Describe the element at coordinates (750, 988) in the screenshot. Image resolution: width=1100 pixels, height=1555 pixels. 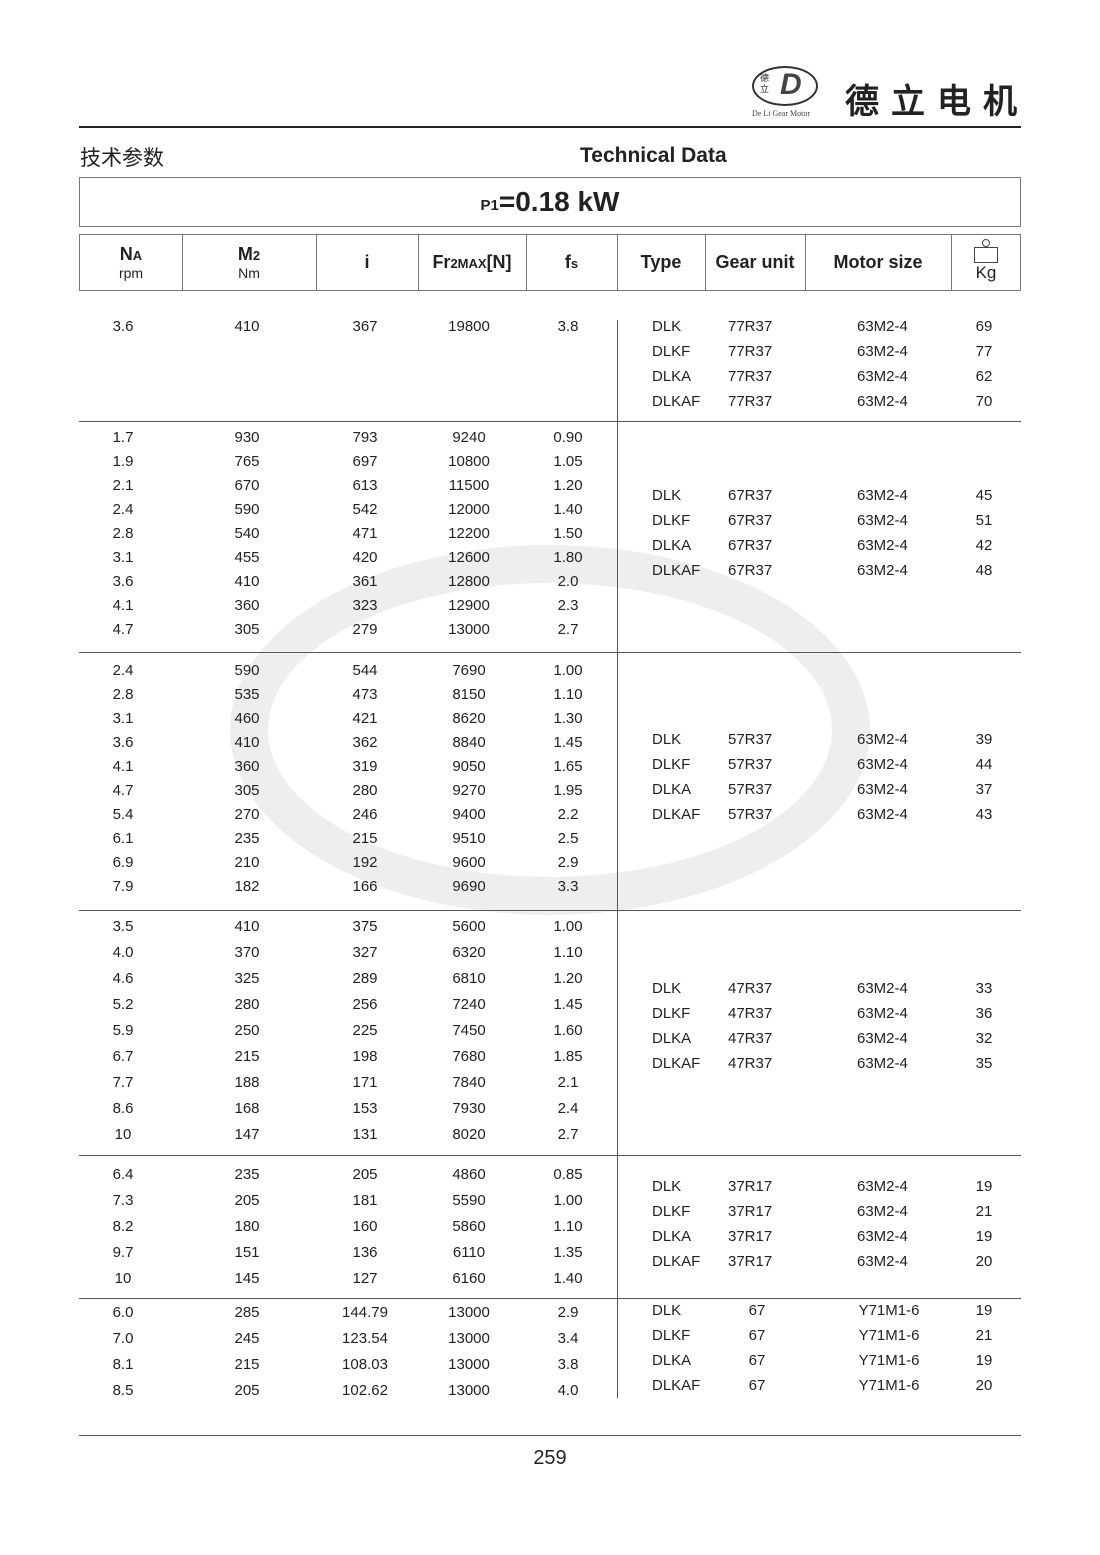
I see `cell-gear-unit: 47R37` at that location.